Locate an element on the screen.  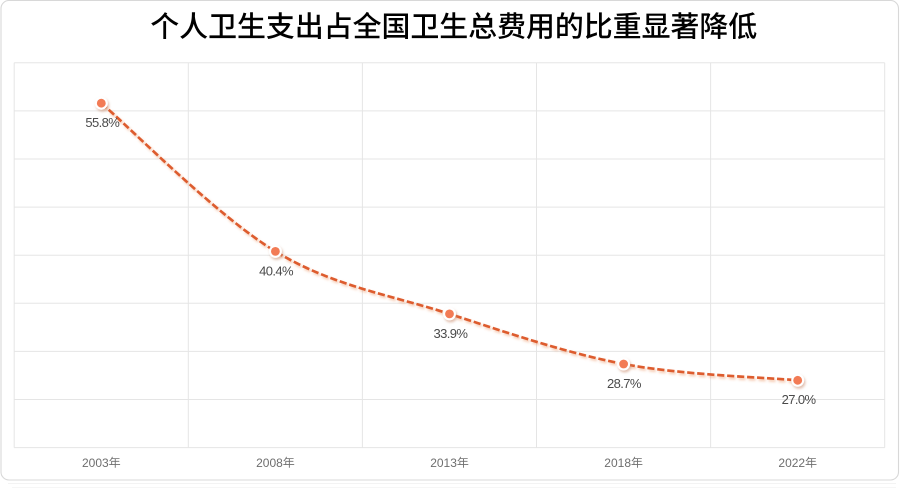
svg-text: 28.7% is located at coordinates (624, 383).